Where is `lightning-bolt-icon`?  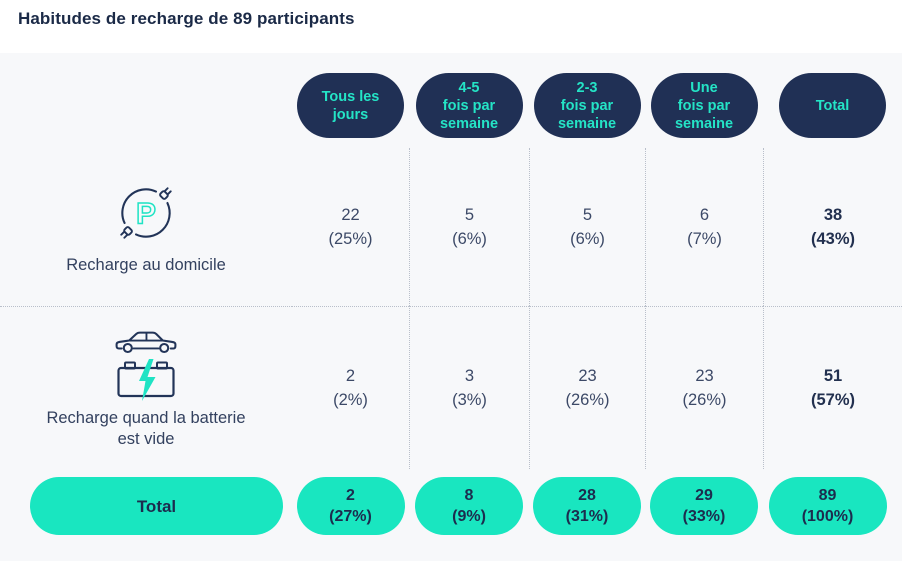 lightning-bolt-icon is located at coordinates (147, 379).